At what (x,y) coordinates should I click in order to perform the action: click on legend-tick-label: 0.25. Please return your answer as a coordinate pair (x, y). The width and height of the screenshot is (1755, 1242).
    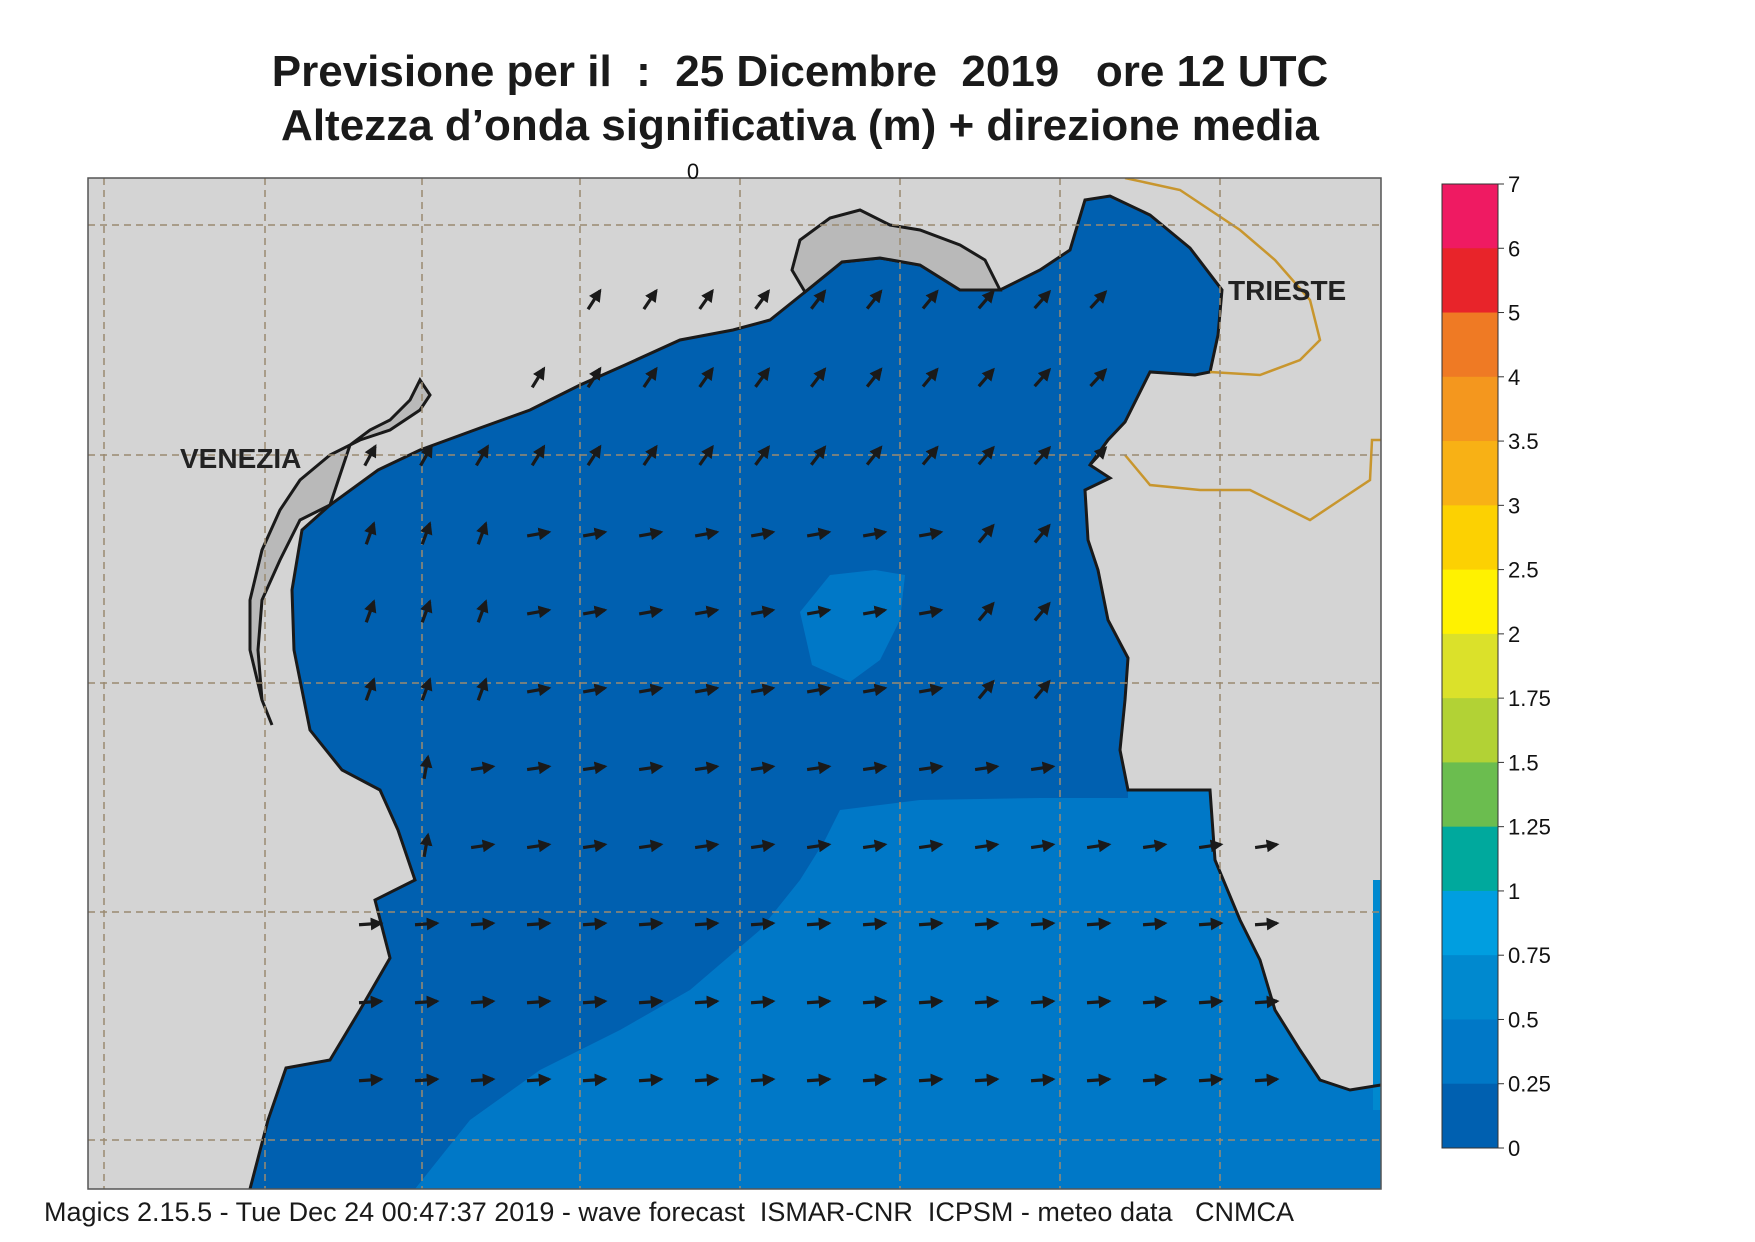
    Looking at the image, I should click on (1529, 1084).